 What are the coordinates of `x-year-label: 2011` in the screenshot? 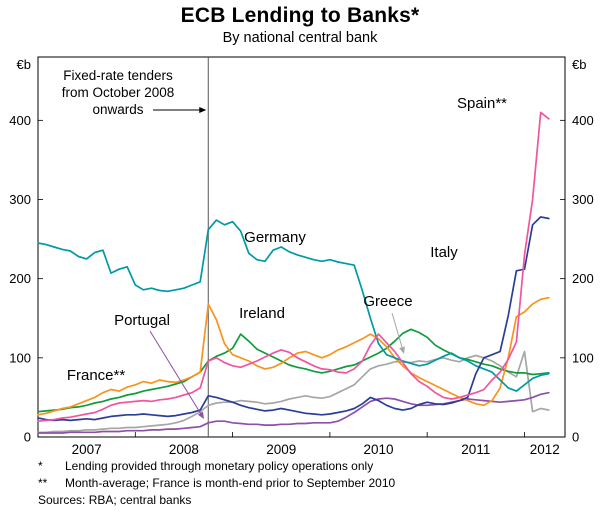 It's located at (475, 449).